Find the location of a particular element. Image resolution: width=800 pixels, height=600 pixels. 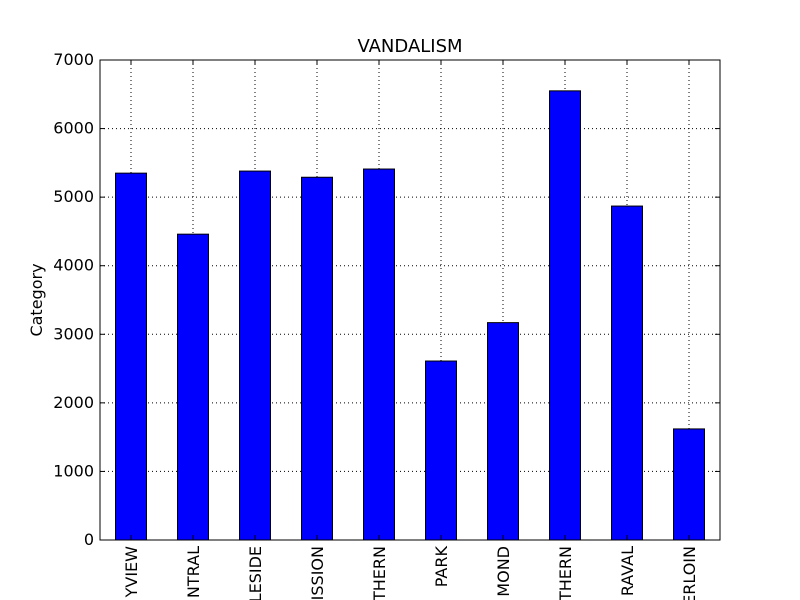

x-tick-label: ERLOIN is located at coordinates (689, 573).